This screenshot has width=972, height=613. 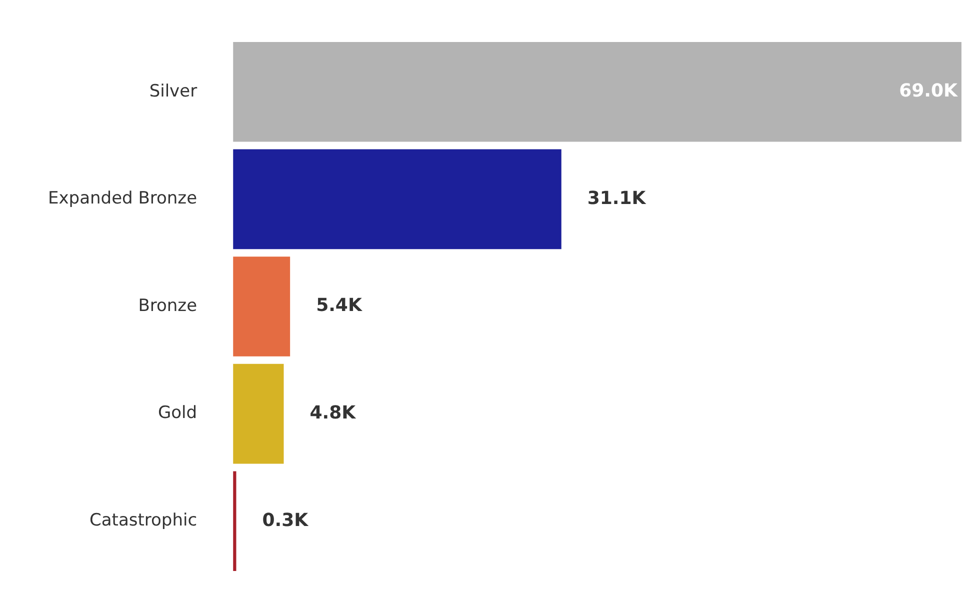 What do you see at coordinates (339, 305) in the screenshot?
I see `data-label: 5.4K` at bounding box center [339, 305].